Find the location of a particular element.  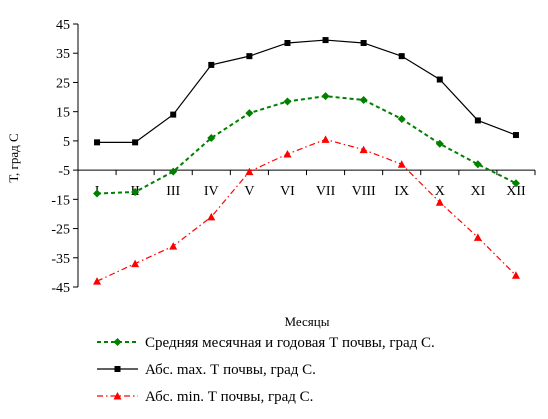

x-tick-label: XII is located at coordinates (516, 191).